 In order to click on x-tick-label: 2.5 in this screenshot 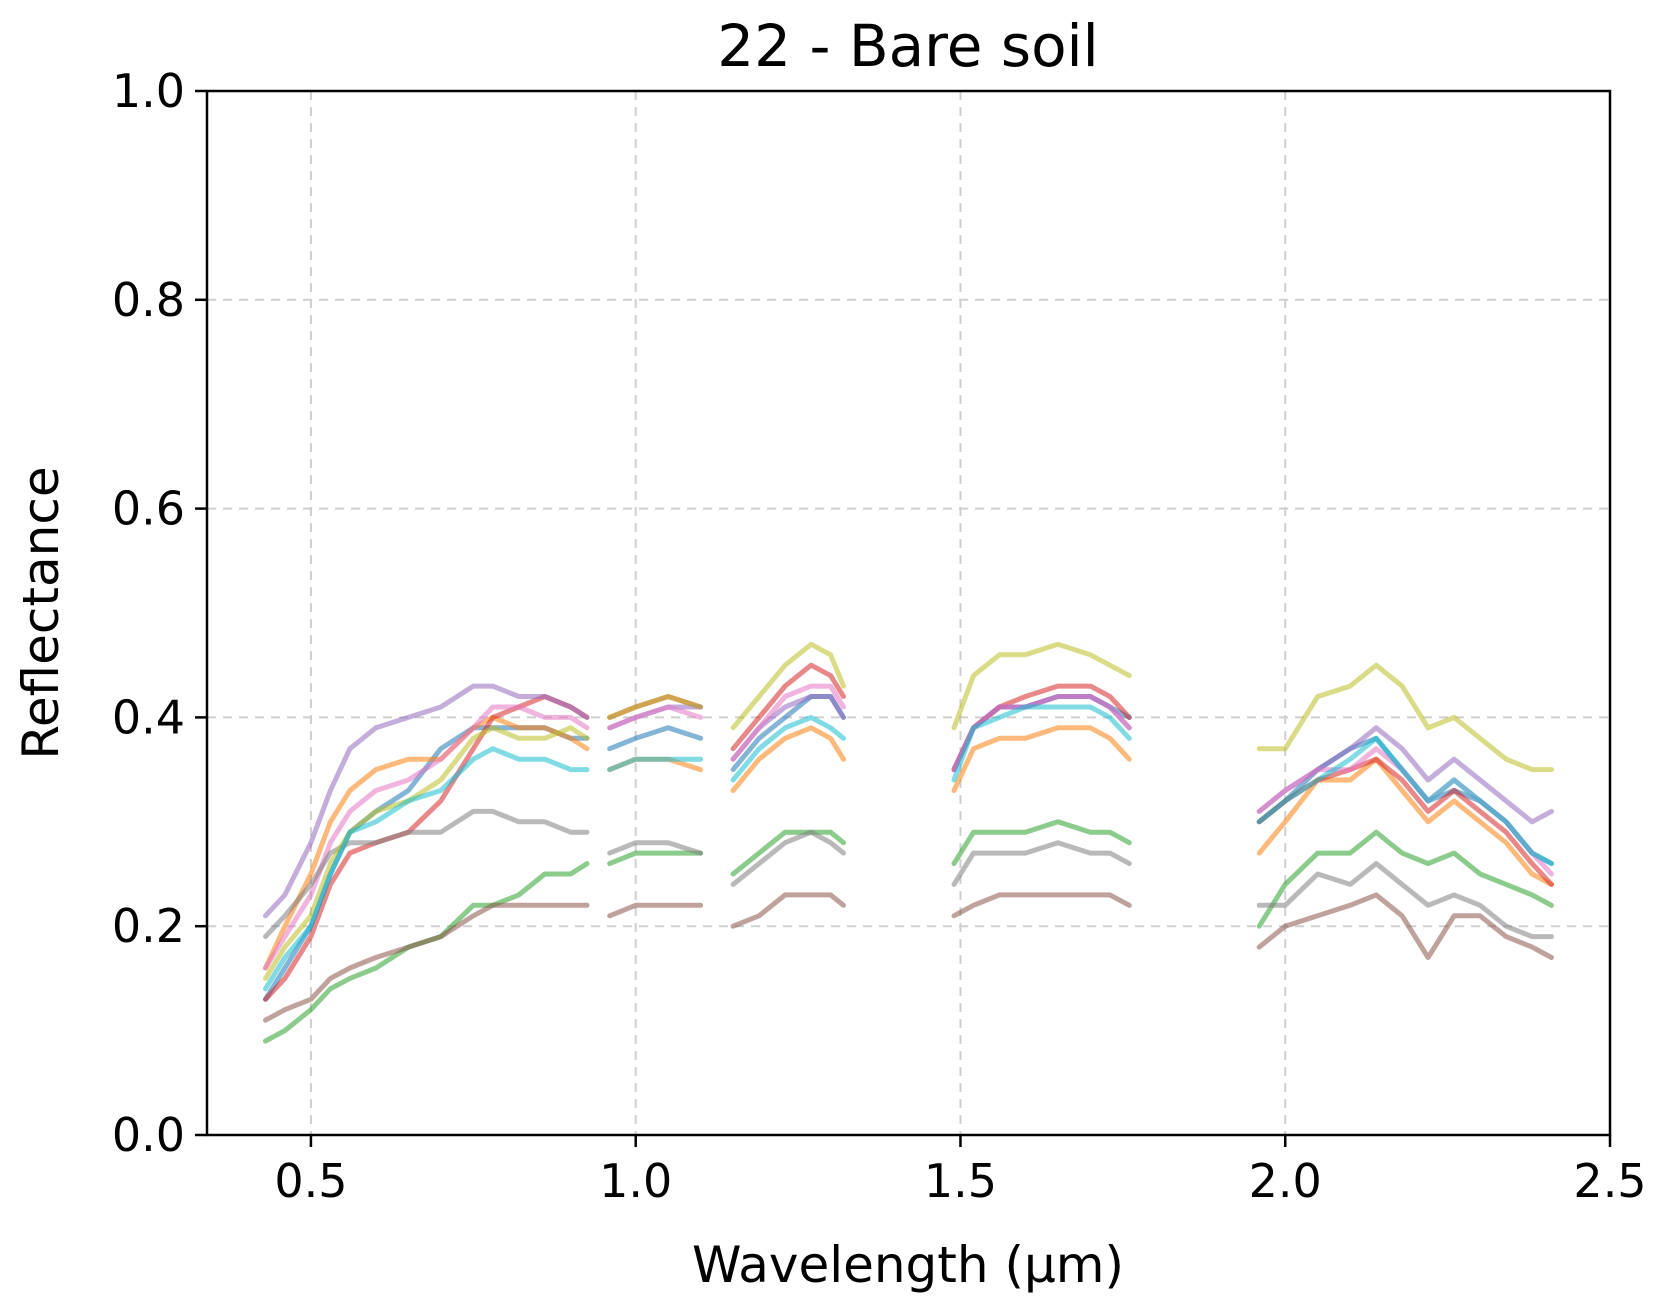, I will do `click(1609, 1181)`.